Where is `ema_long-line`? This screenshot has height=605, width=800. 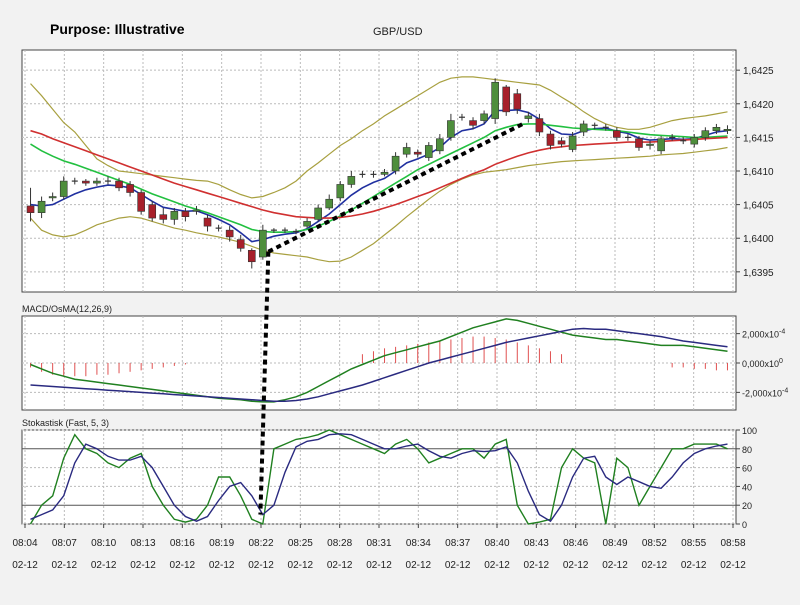
ema_long-line is located at coordinates (379, 174).